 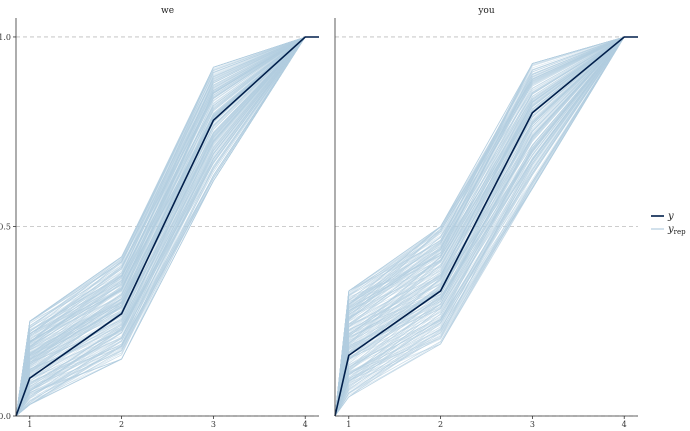 What do you see at coordinates (676, 230) in the screenshot?
I see `legend-label-yrep: yrep` at bounding box center [676, 230].